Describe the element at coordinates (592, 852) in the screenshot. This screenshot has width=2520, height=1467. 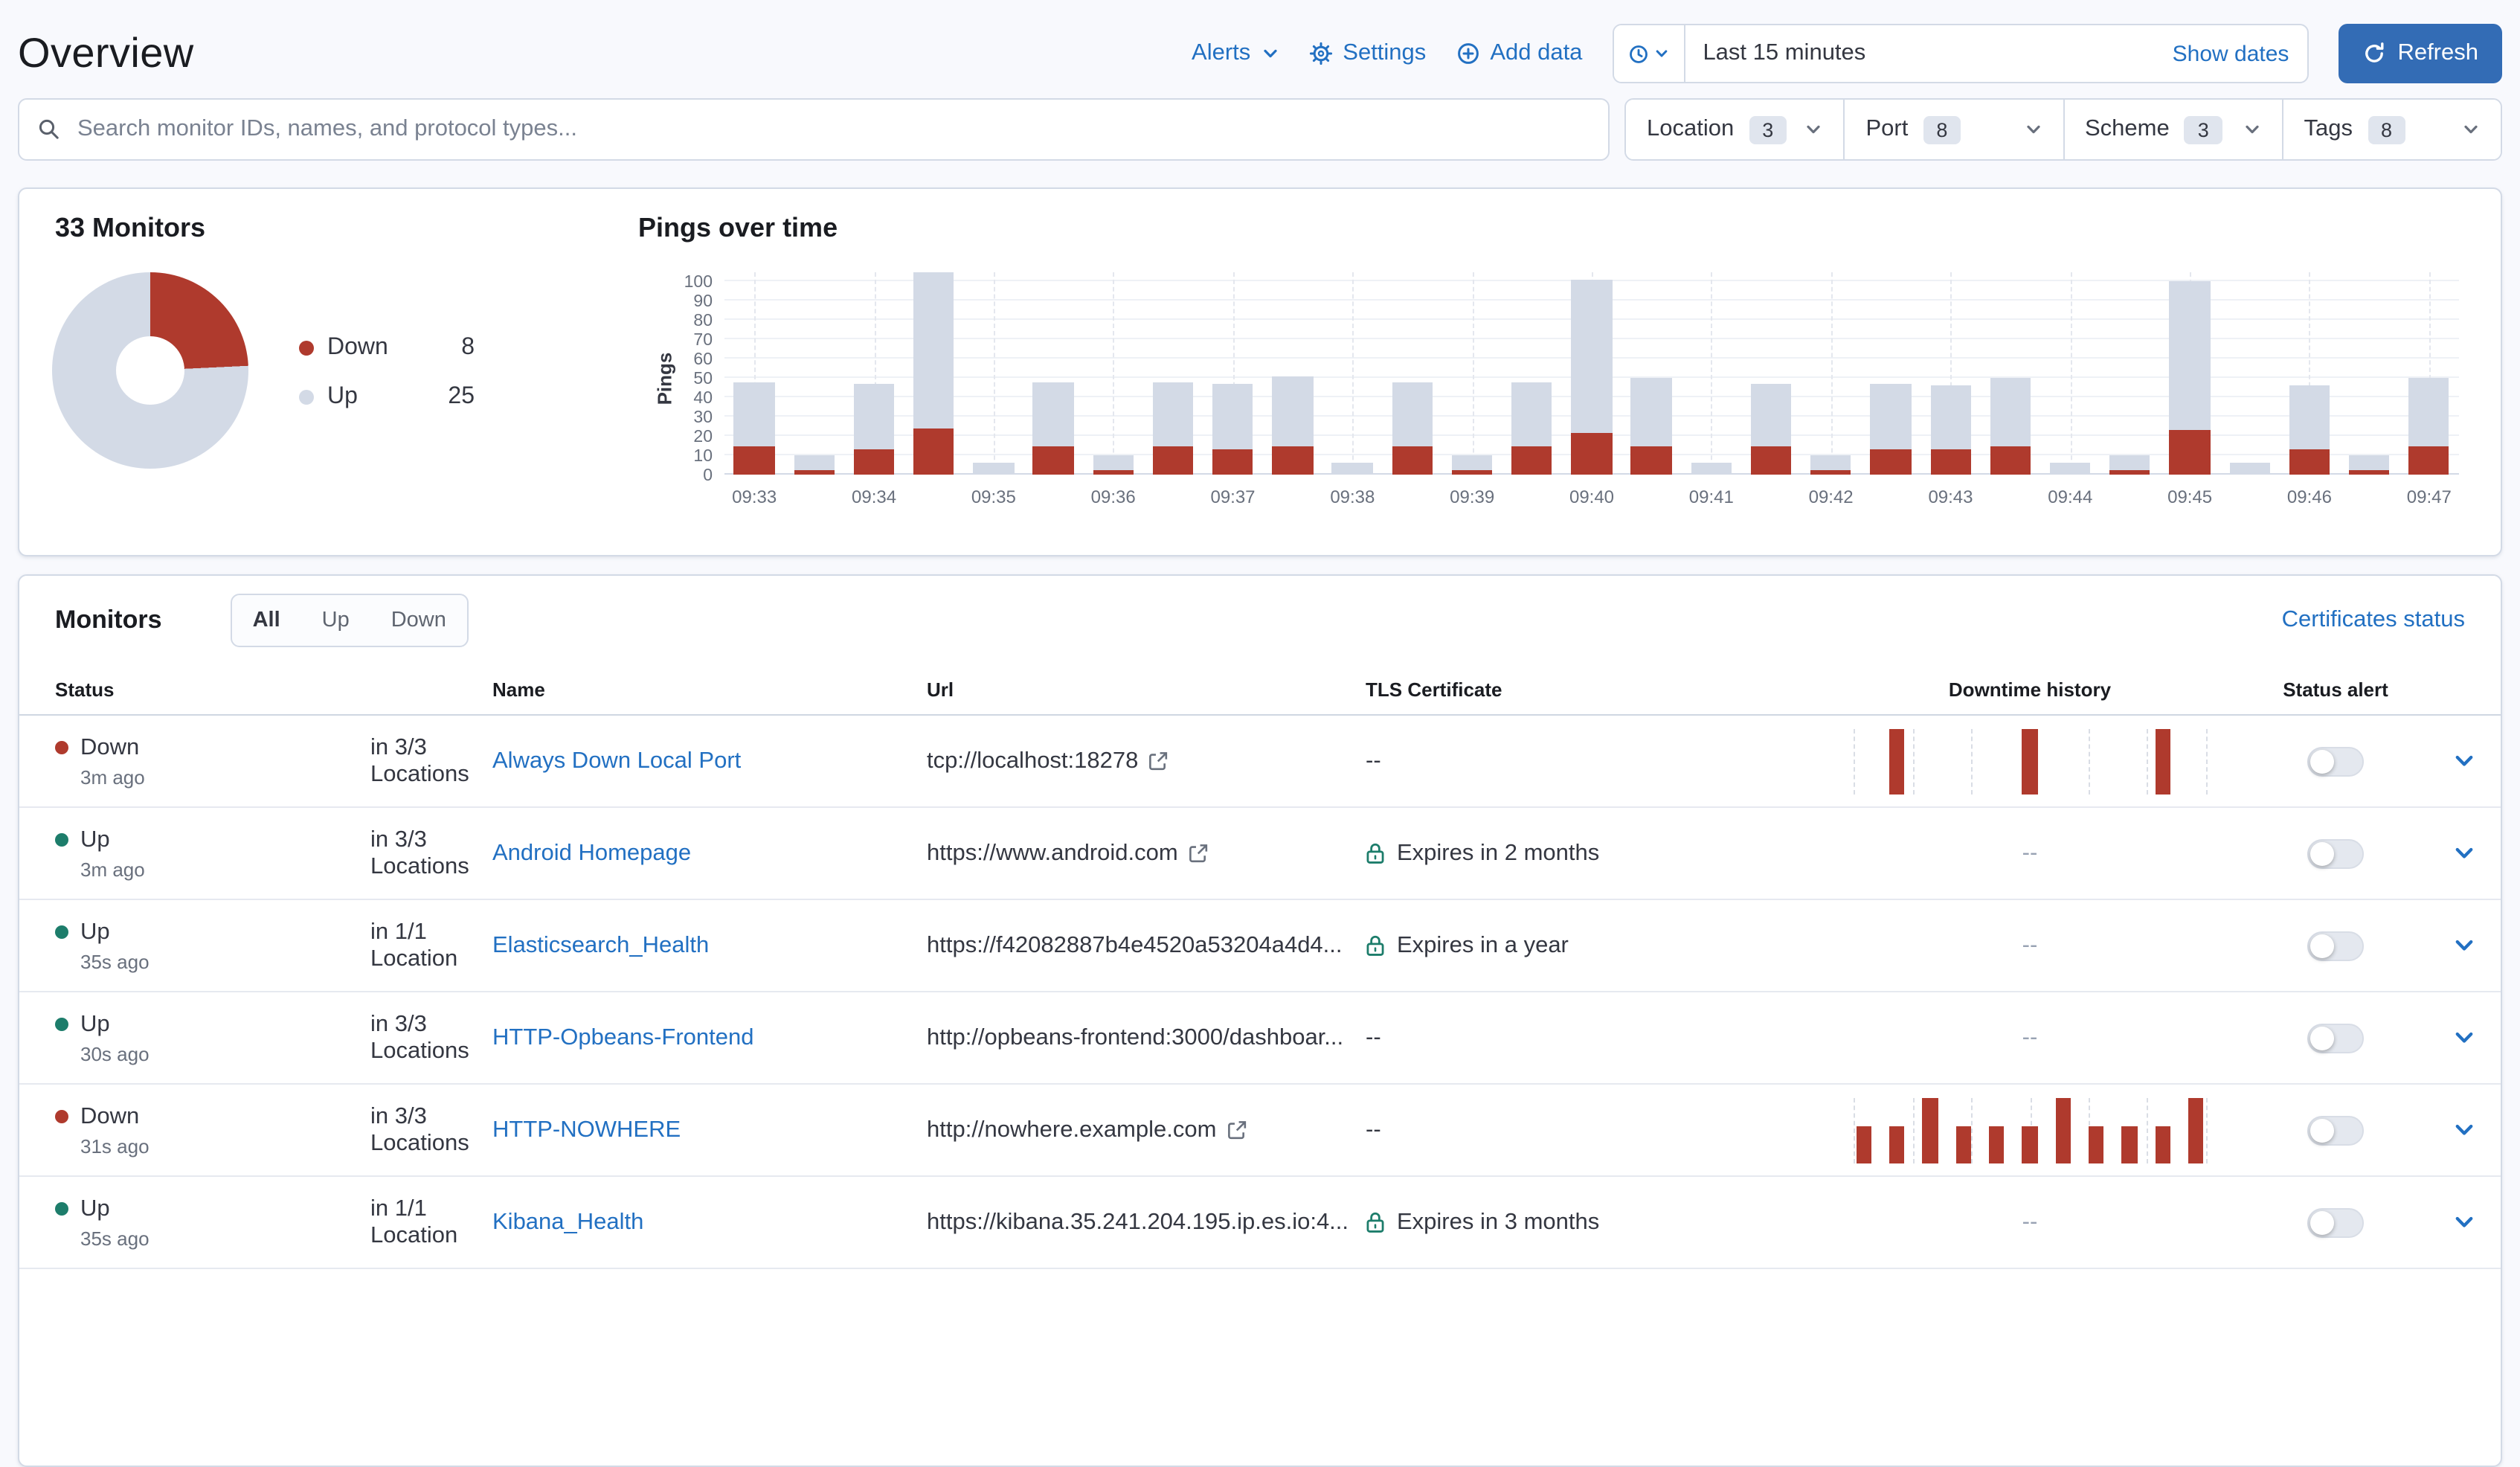
I see `monitor-name-link: Android Homepage` at that location.